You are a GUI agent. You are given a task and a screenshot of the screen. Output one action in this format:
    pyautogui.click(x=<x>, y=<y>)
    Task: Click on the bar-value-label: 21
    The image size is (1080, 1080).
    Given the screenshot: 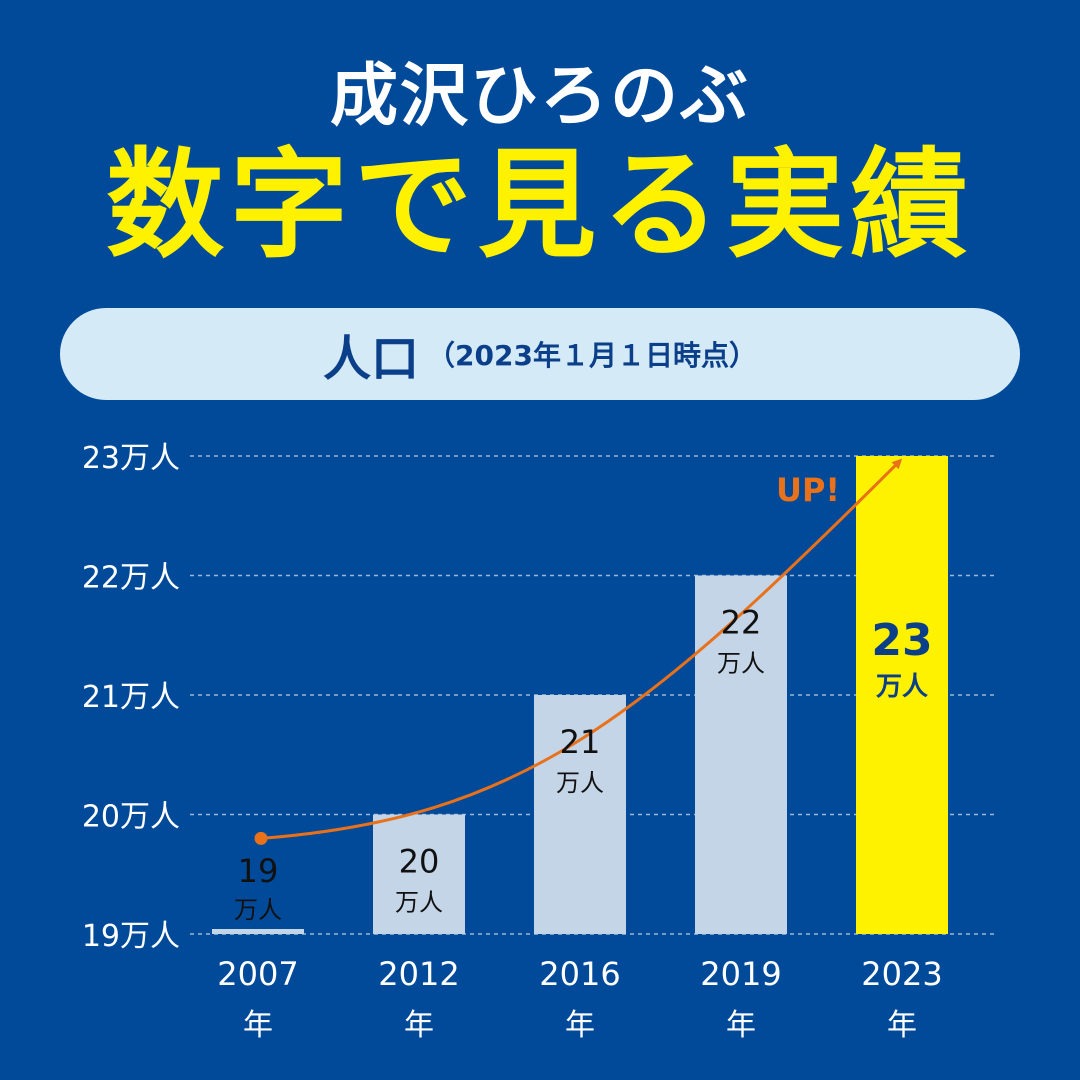 What is the action you would take?
    pyautogui.click(x=580, y=742)
    